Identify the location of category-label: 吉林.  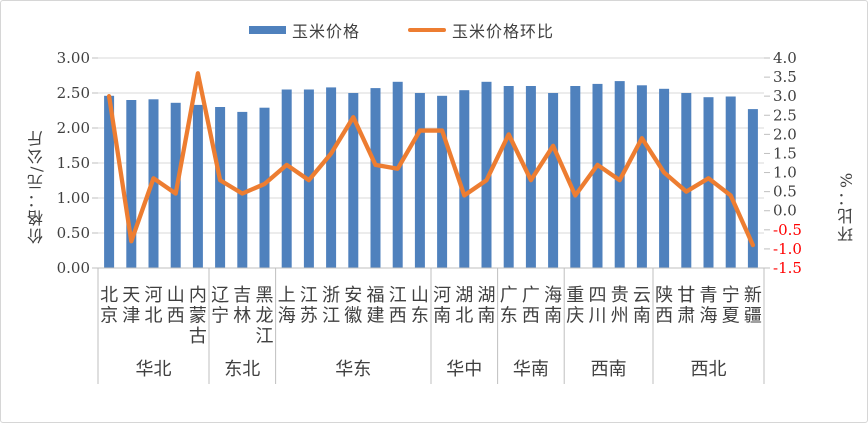
(242, 306).